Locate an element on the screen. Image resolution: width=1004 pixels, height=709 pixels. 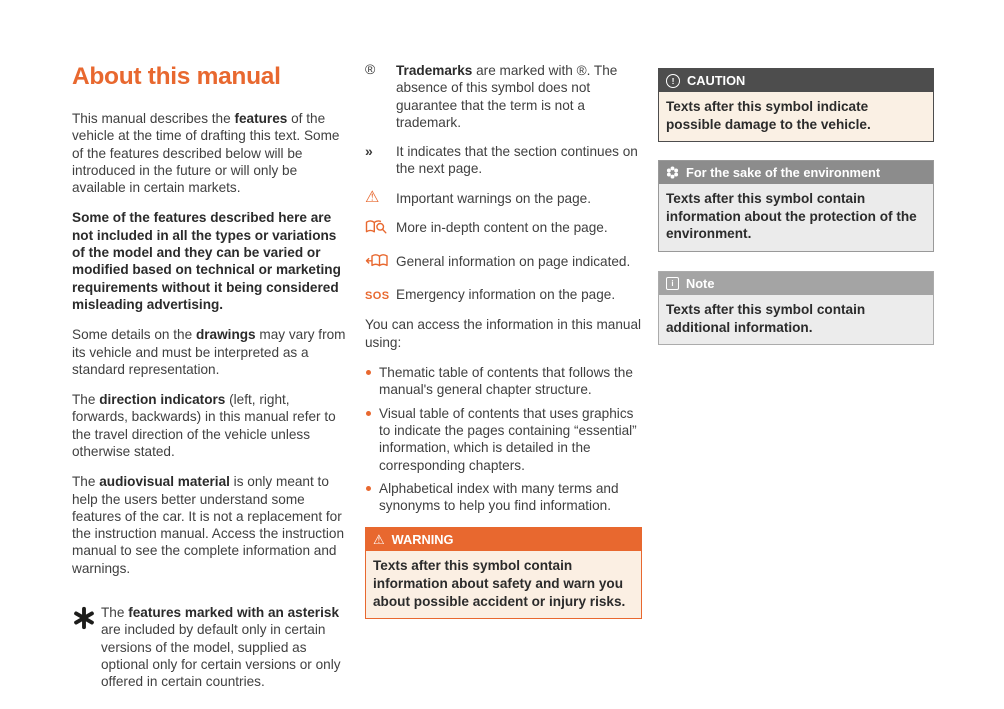
registered-trademark-icon: ® is located at coordinates (370, 69).